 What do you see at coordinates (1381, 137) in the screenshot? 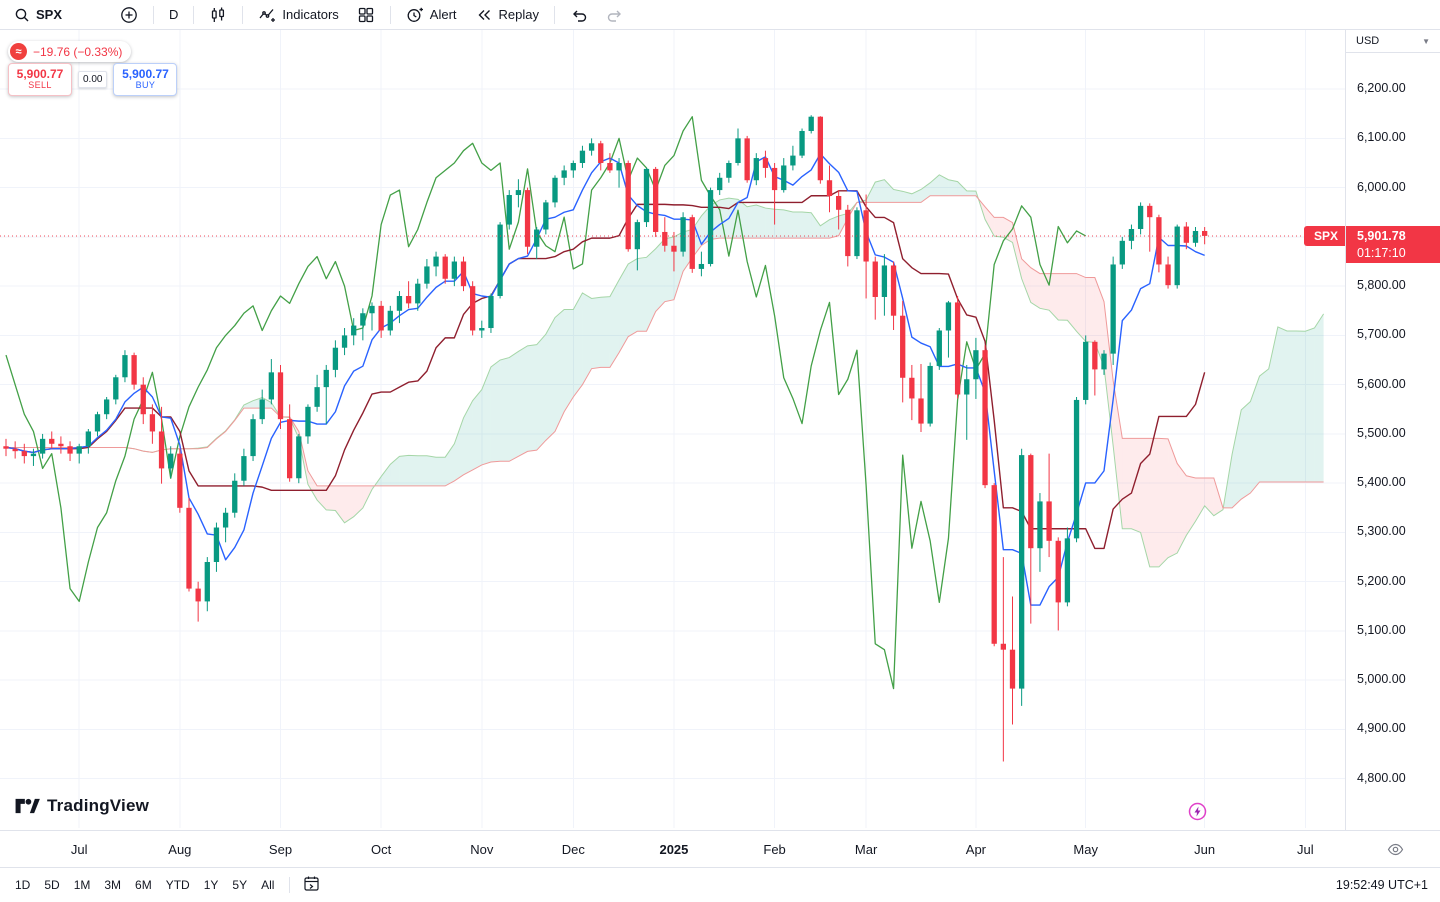
I see `price-tick-label: 6,100.00` at bounding box center [1381, 137].